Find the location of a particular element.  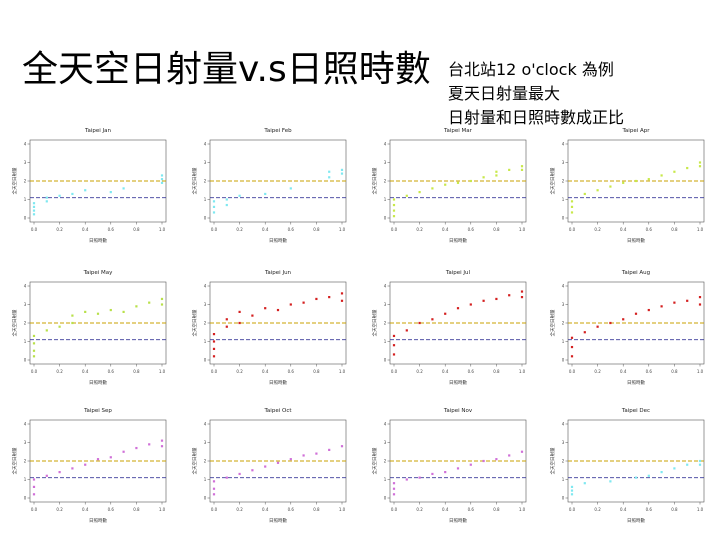

y-tick-label: 2 is located at coordinates (563, 181).